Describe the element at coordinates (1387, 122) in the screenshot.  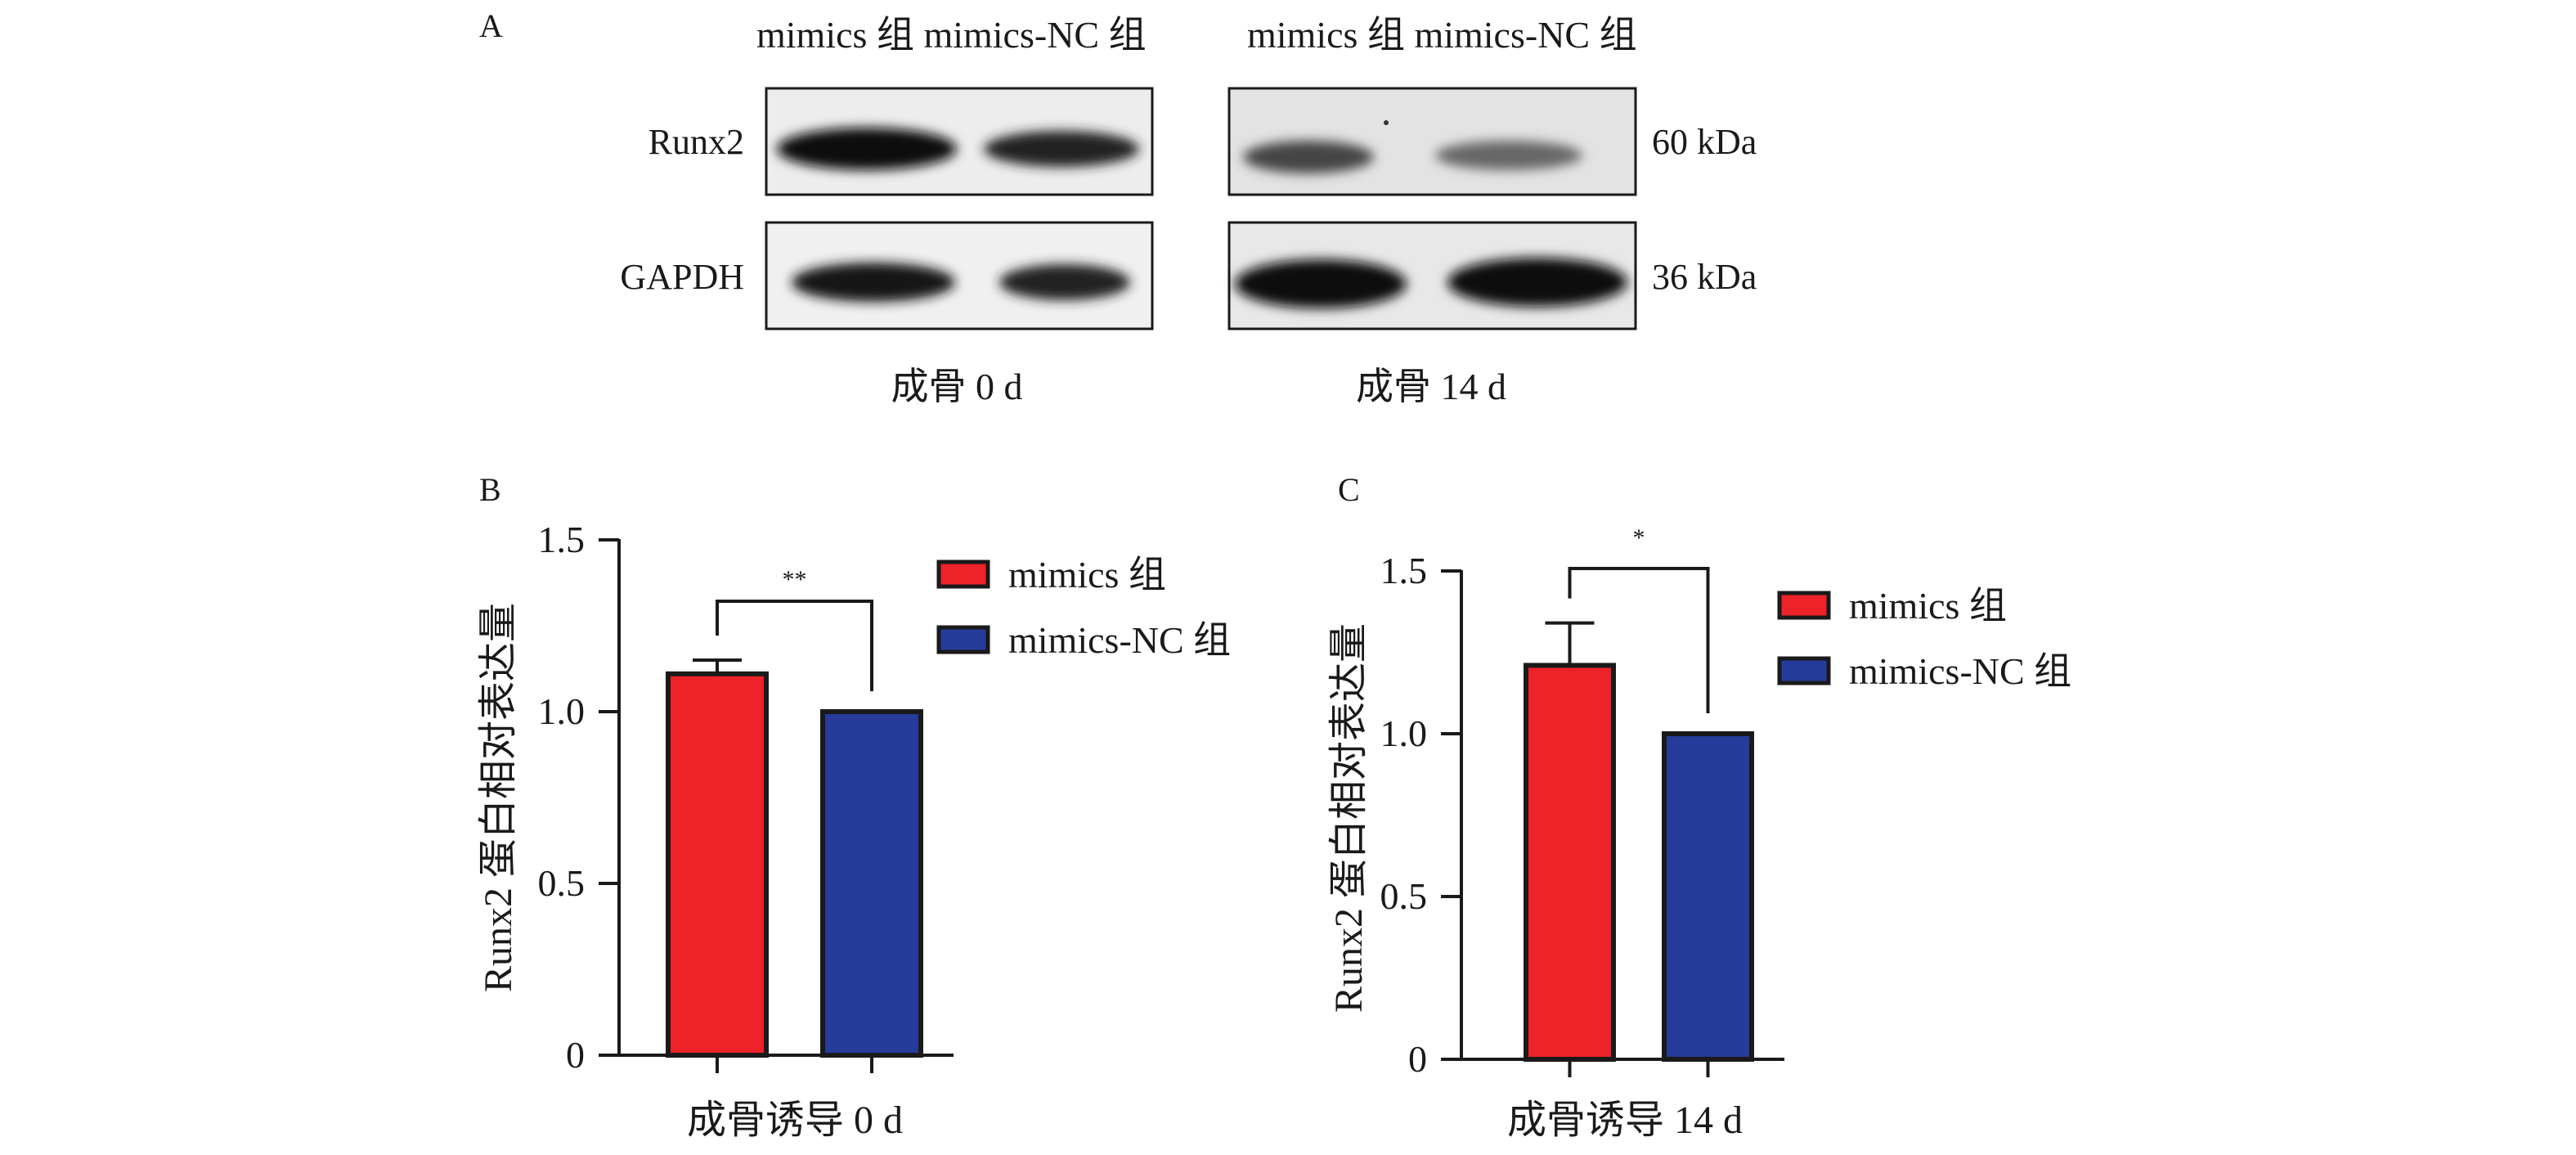
I see `blot-speck` at that location.